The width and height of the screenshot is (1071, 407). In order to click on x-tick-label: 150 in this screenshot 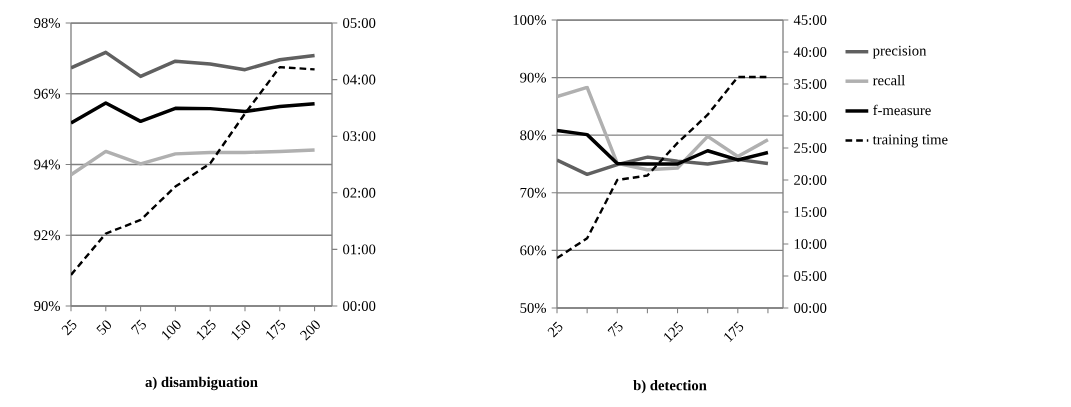, I will do `click(241, 330)`.